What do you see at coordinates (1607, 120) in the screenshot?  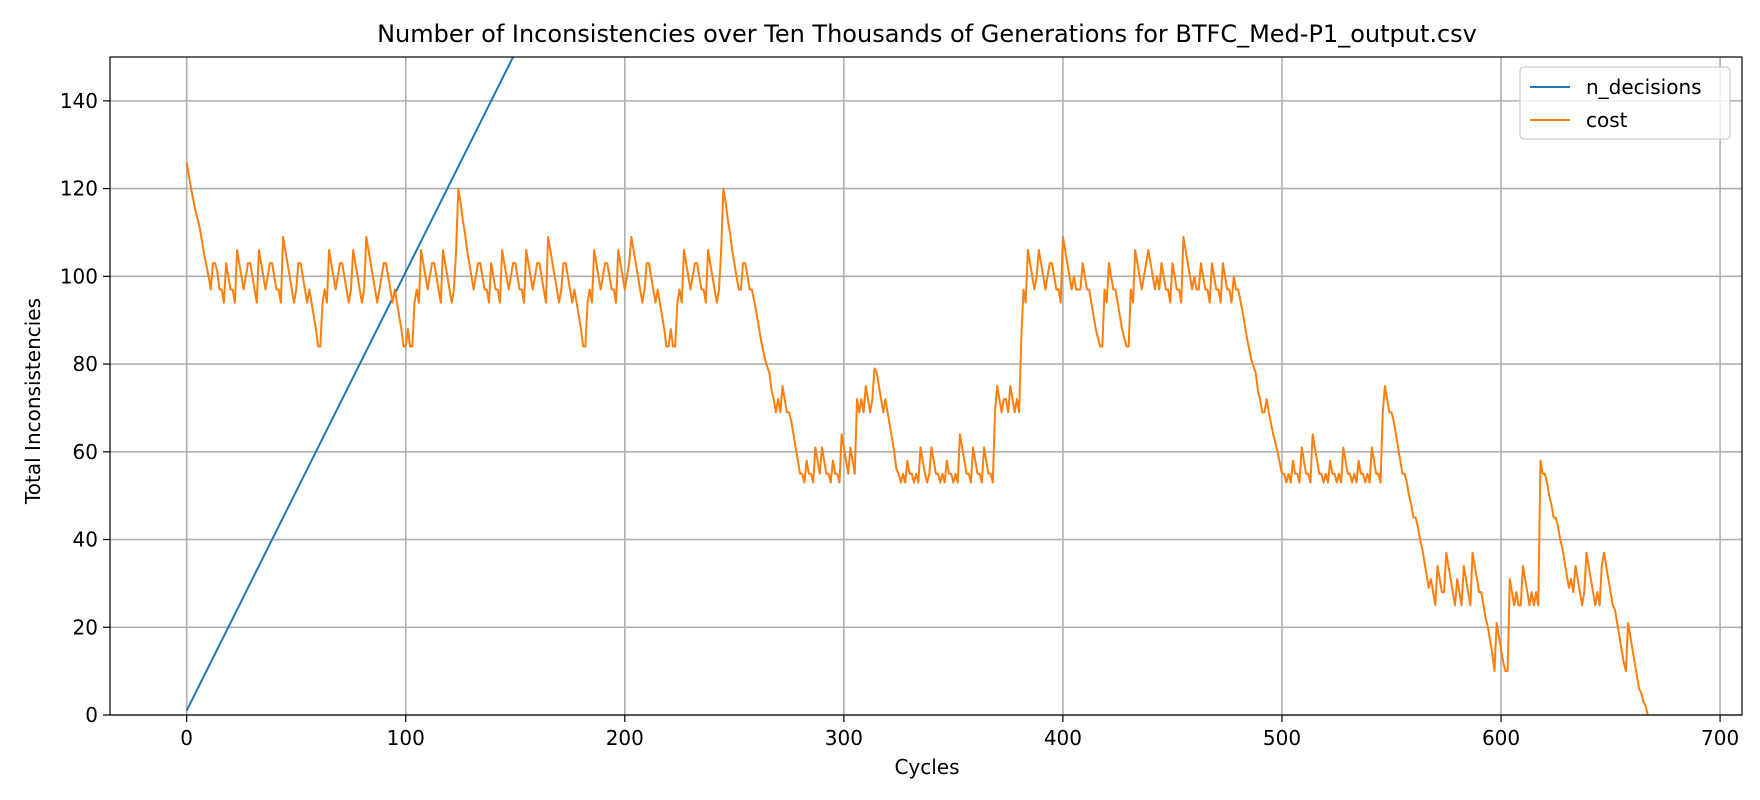 I see `legend-label: cost` at bounding box center [1607, 120].